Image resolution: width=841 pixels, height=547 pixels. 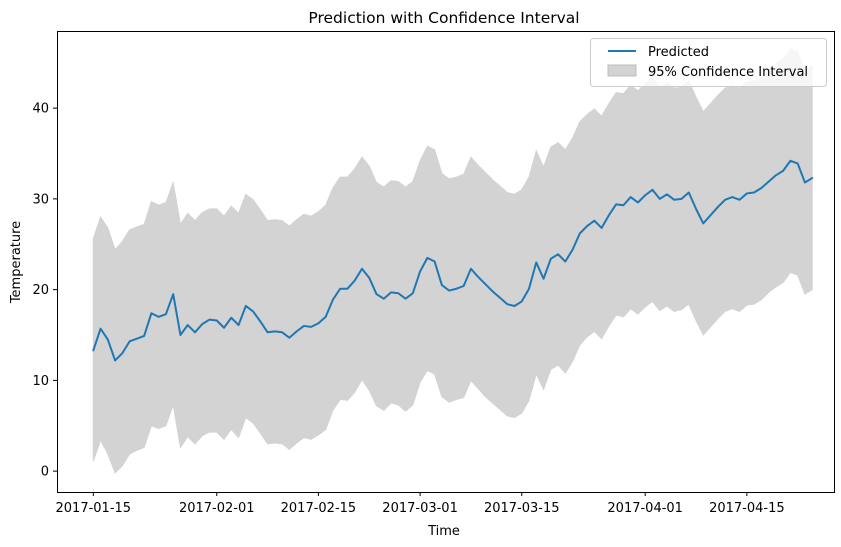 I want to click on y-tick-label: 40, so click(x=40, y=109).